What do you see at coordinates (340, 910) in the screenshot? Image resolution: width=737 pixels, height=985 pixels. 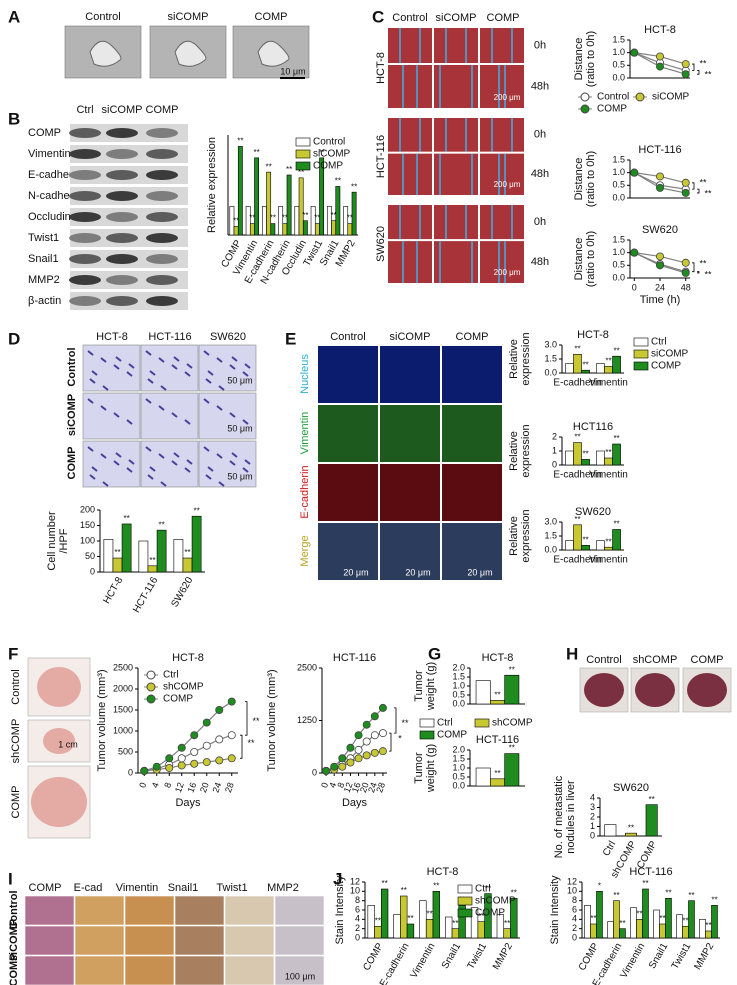 I see `y-axis-label: Stain Intensity` at bounding box center [340, 910].